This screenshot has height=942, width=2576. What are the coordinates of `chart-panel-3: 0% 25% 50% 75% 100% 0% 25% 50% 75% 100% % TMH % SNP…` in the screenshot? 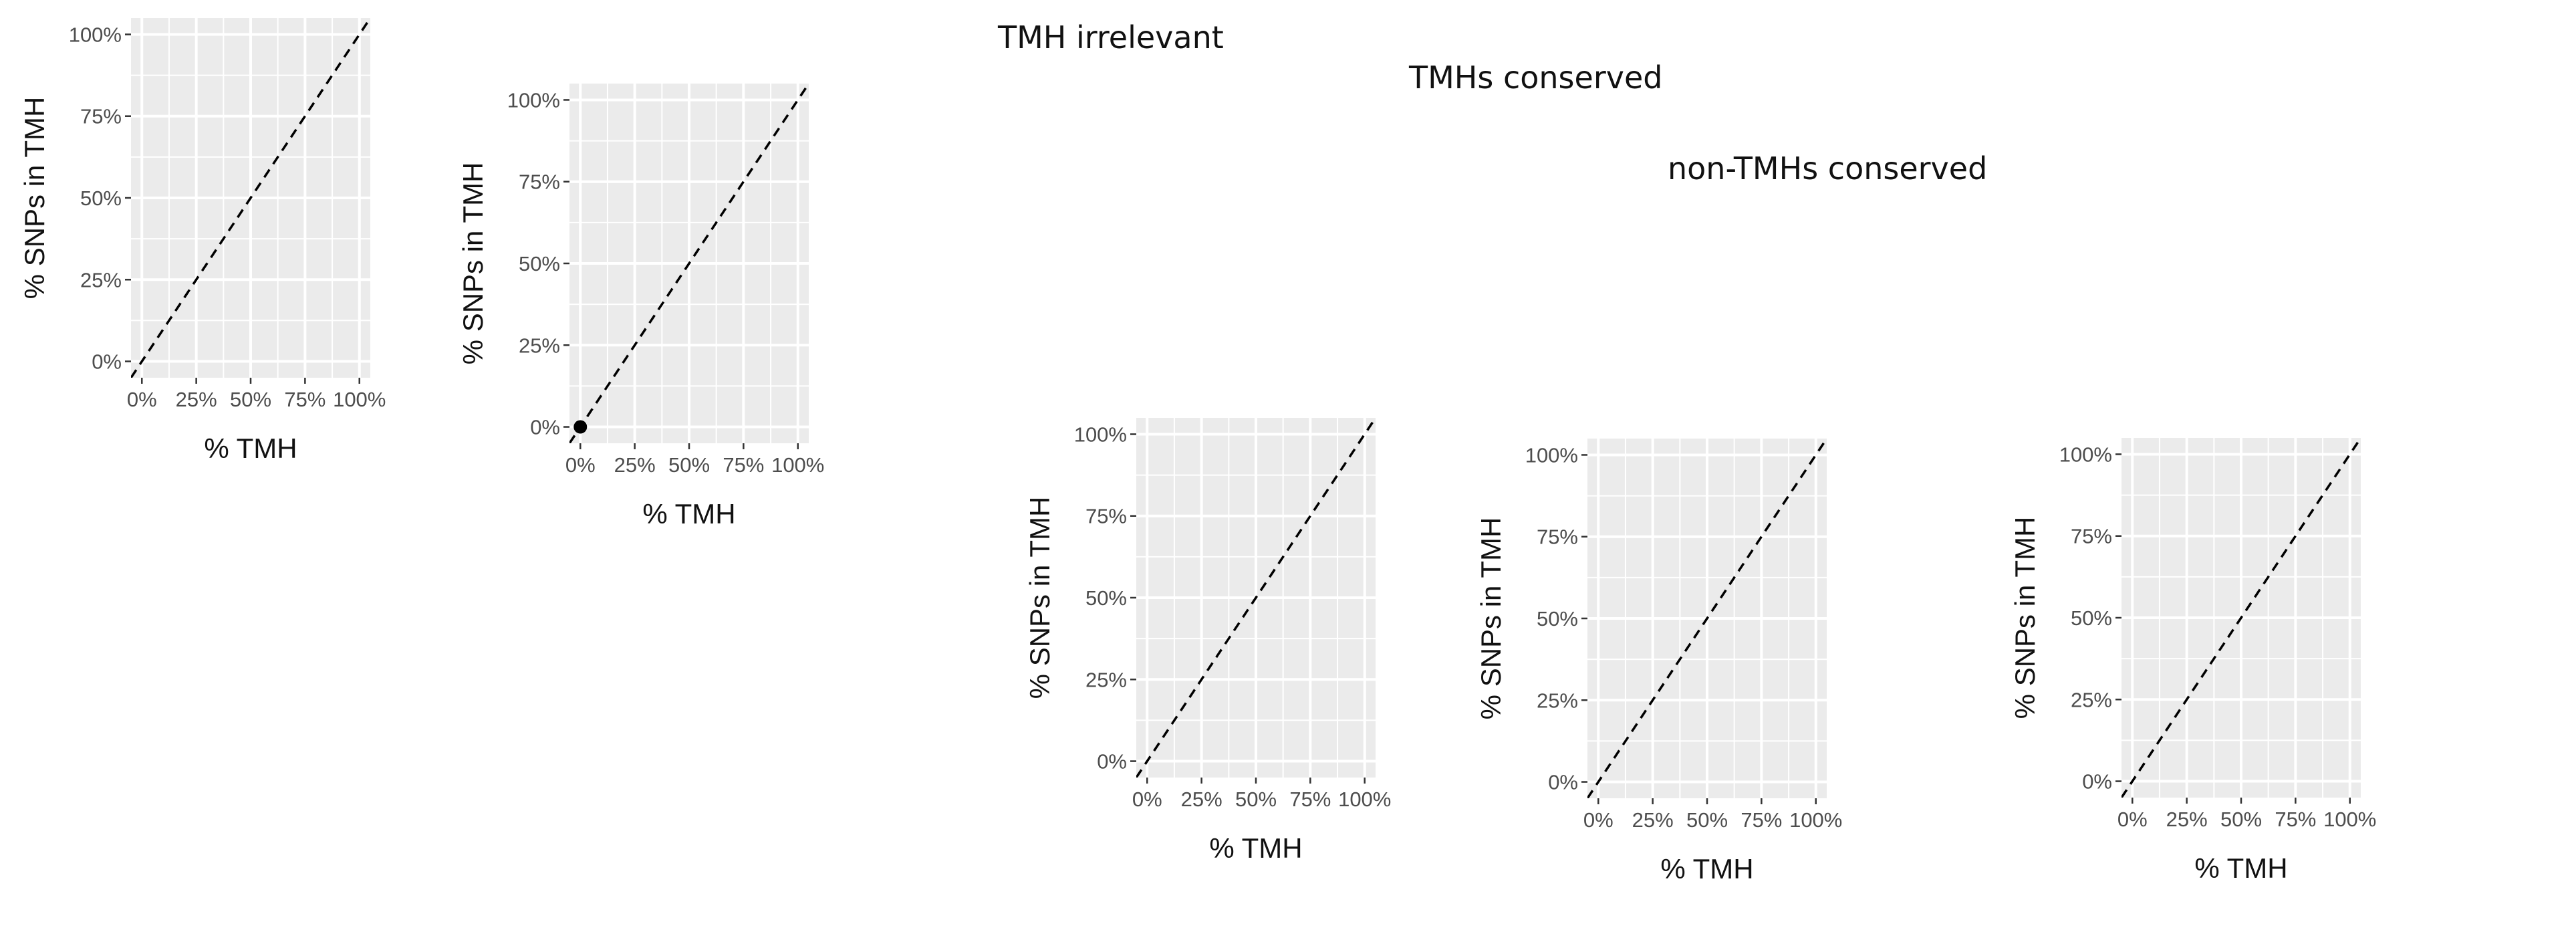 It's located at (1207, 641).